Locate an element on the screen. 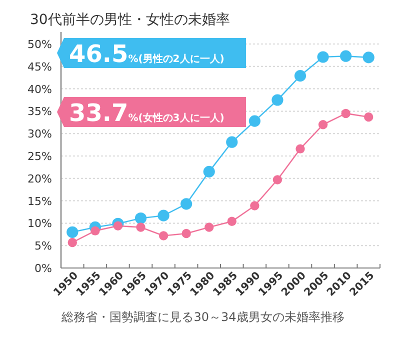 The height and width of the screenshot is (338, 406). text: 総務省・国勢調査に見る30～34歳男女の未婚率推移 is located at coordinates (202, 317).